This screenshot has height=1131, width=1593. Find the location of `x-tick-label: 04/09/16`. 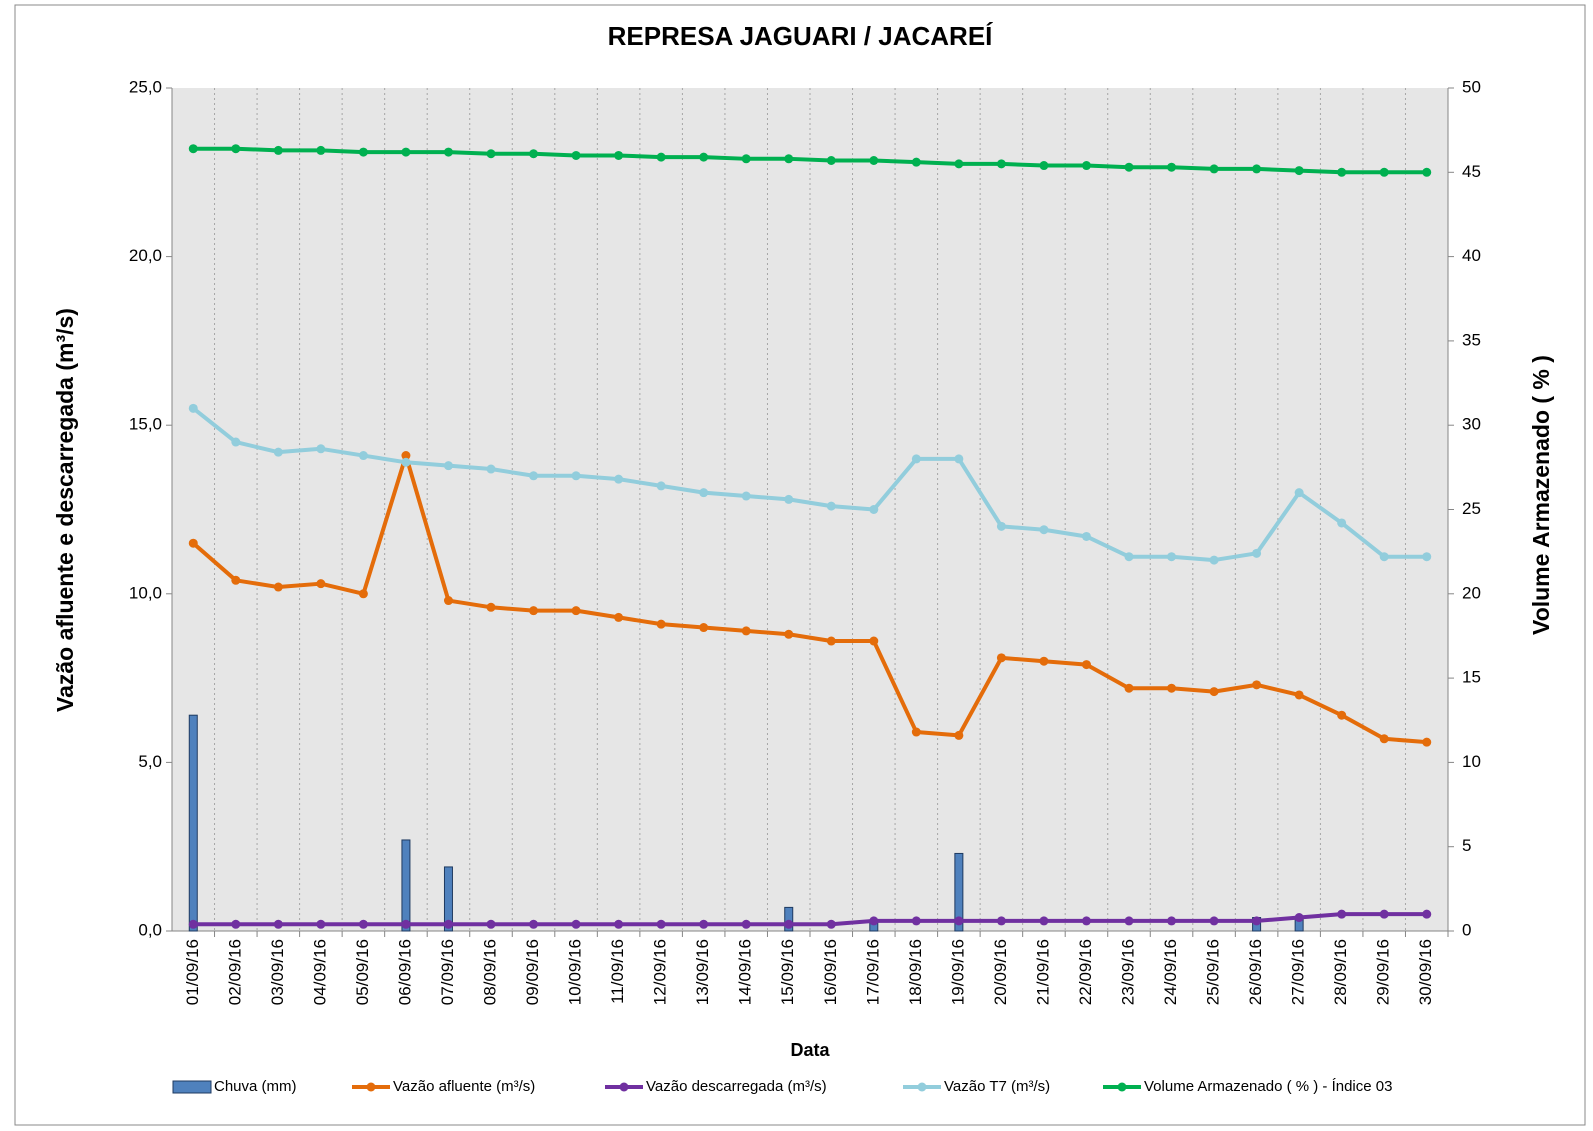

x-tick-label: 04/09/16 is located at coordinates (319, 972).